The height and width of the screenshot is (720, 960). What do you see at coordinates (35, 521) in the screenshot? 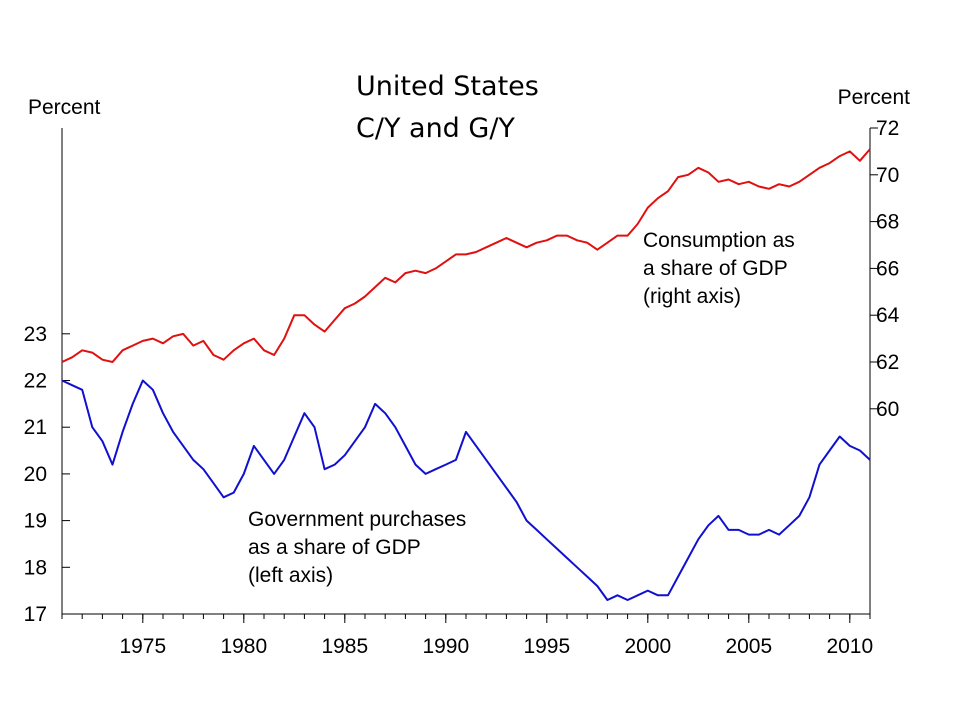
I see `left-tick-label: 19` at bounding box center [35, 521].